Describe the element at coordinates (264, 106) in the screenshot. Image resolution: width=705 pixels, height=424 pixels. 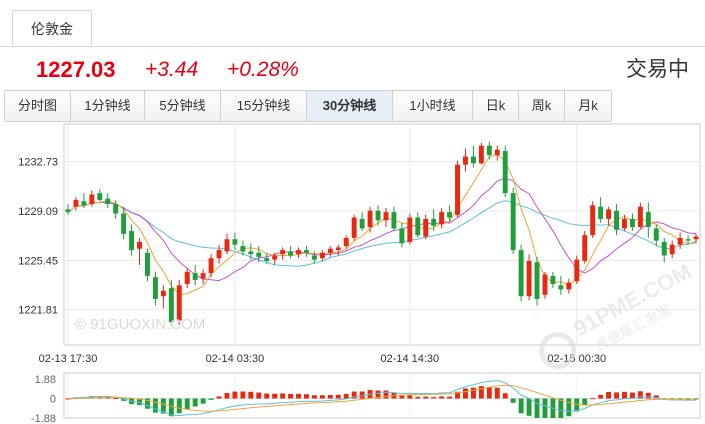
I see `tab-15min: 15分钟线` at that location.